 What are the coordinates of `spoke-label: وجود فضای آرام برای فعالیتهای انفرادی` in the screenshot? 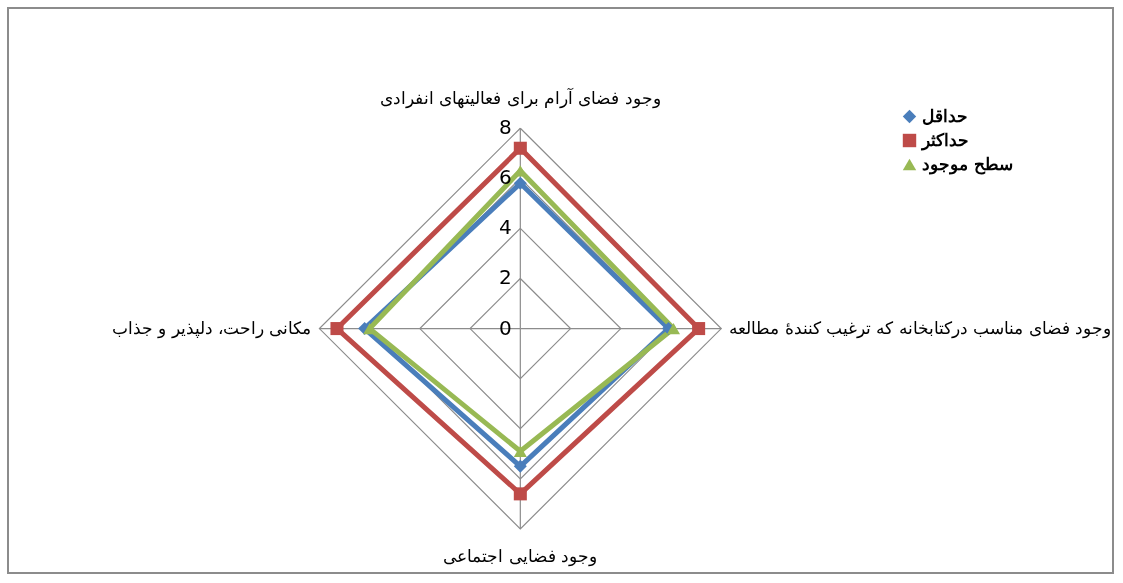 It's located at (520, 98).